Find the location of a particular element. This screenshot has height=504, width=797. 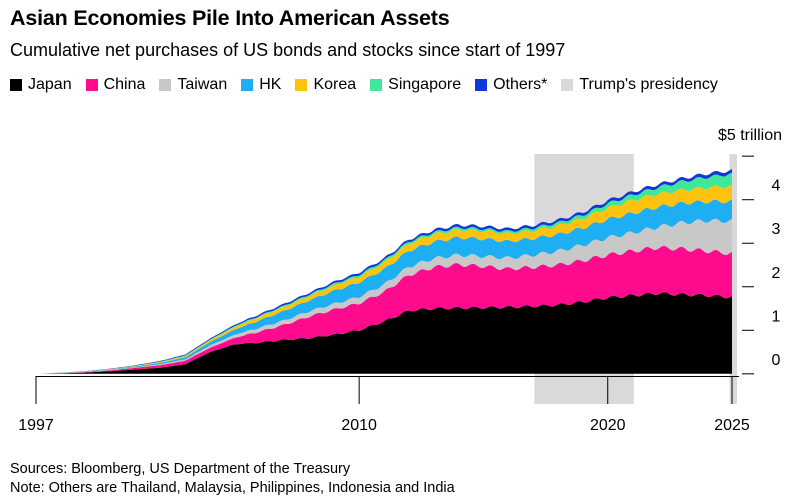

legend-item: HK is located at coordinates (261, 85).